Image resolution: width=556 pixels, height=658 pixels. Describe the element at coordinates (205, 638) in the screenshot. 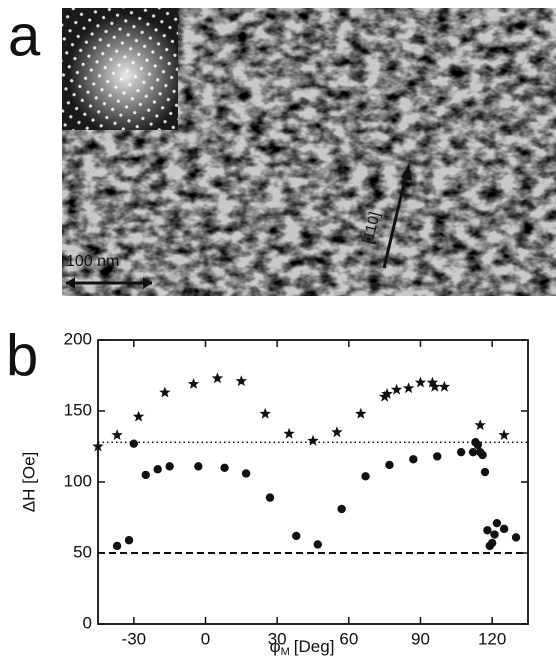

I see `x-tick-label: 0` at that location.